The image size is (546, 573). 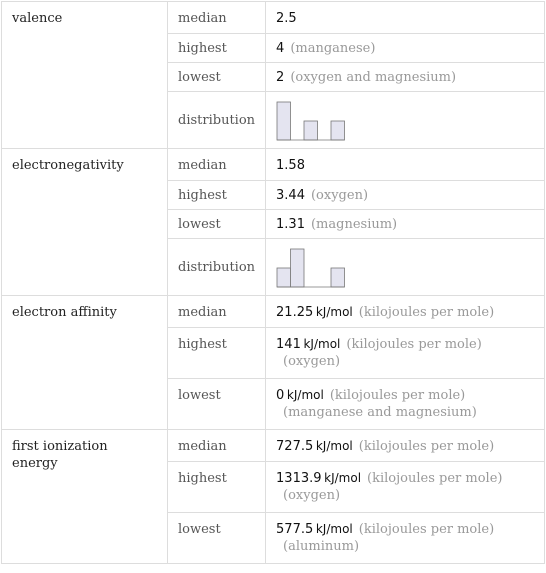 I want to click on value: 727.5, so click(x=295, y=446).